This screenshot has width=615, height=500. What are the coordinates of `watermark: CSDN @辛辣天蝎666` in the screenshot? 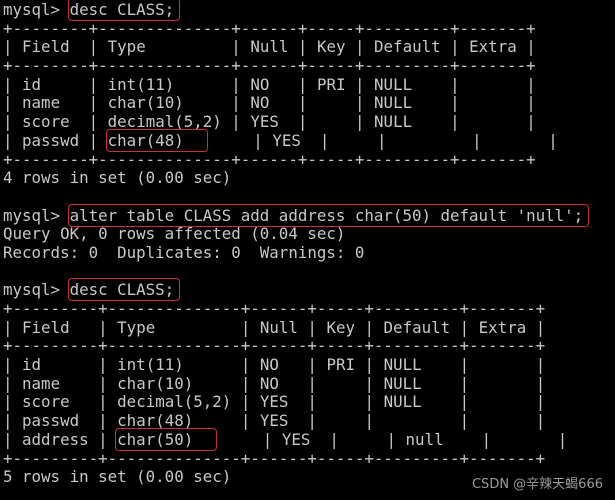 It's located at (537, 484).